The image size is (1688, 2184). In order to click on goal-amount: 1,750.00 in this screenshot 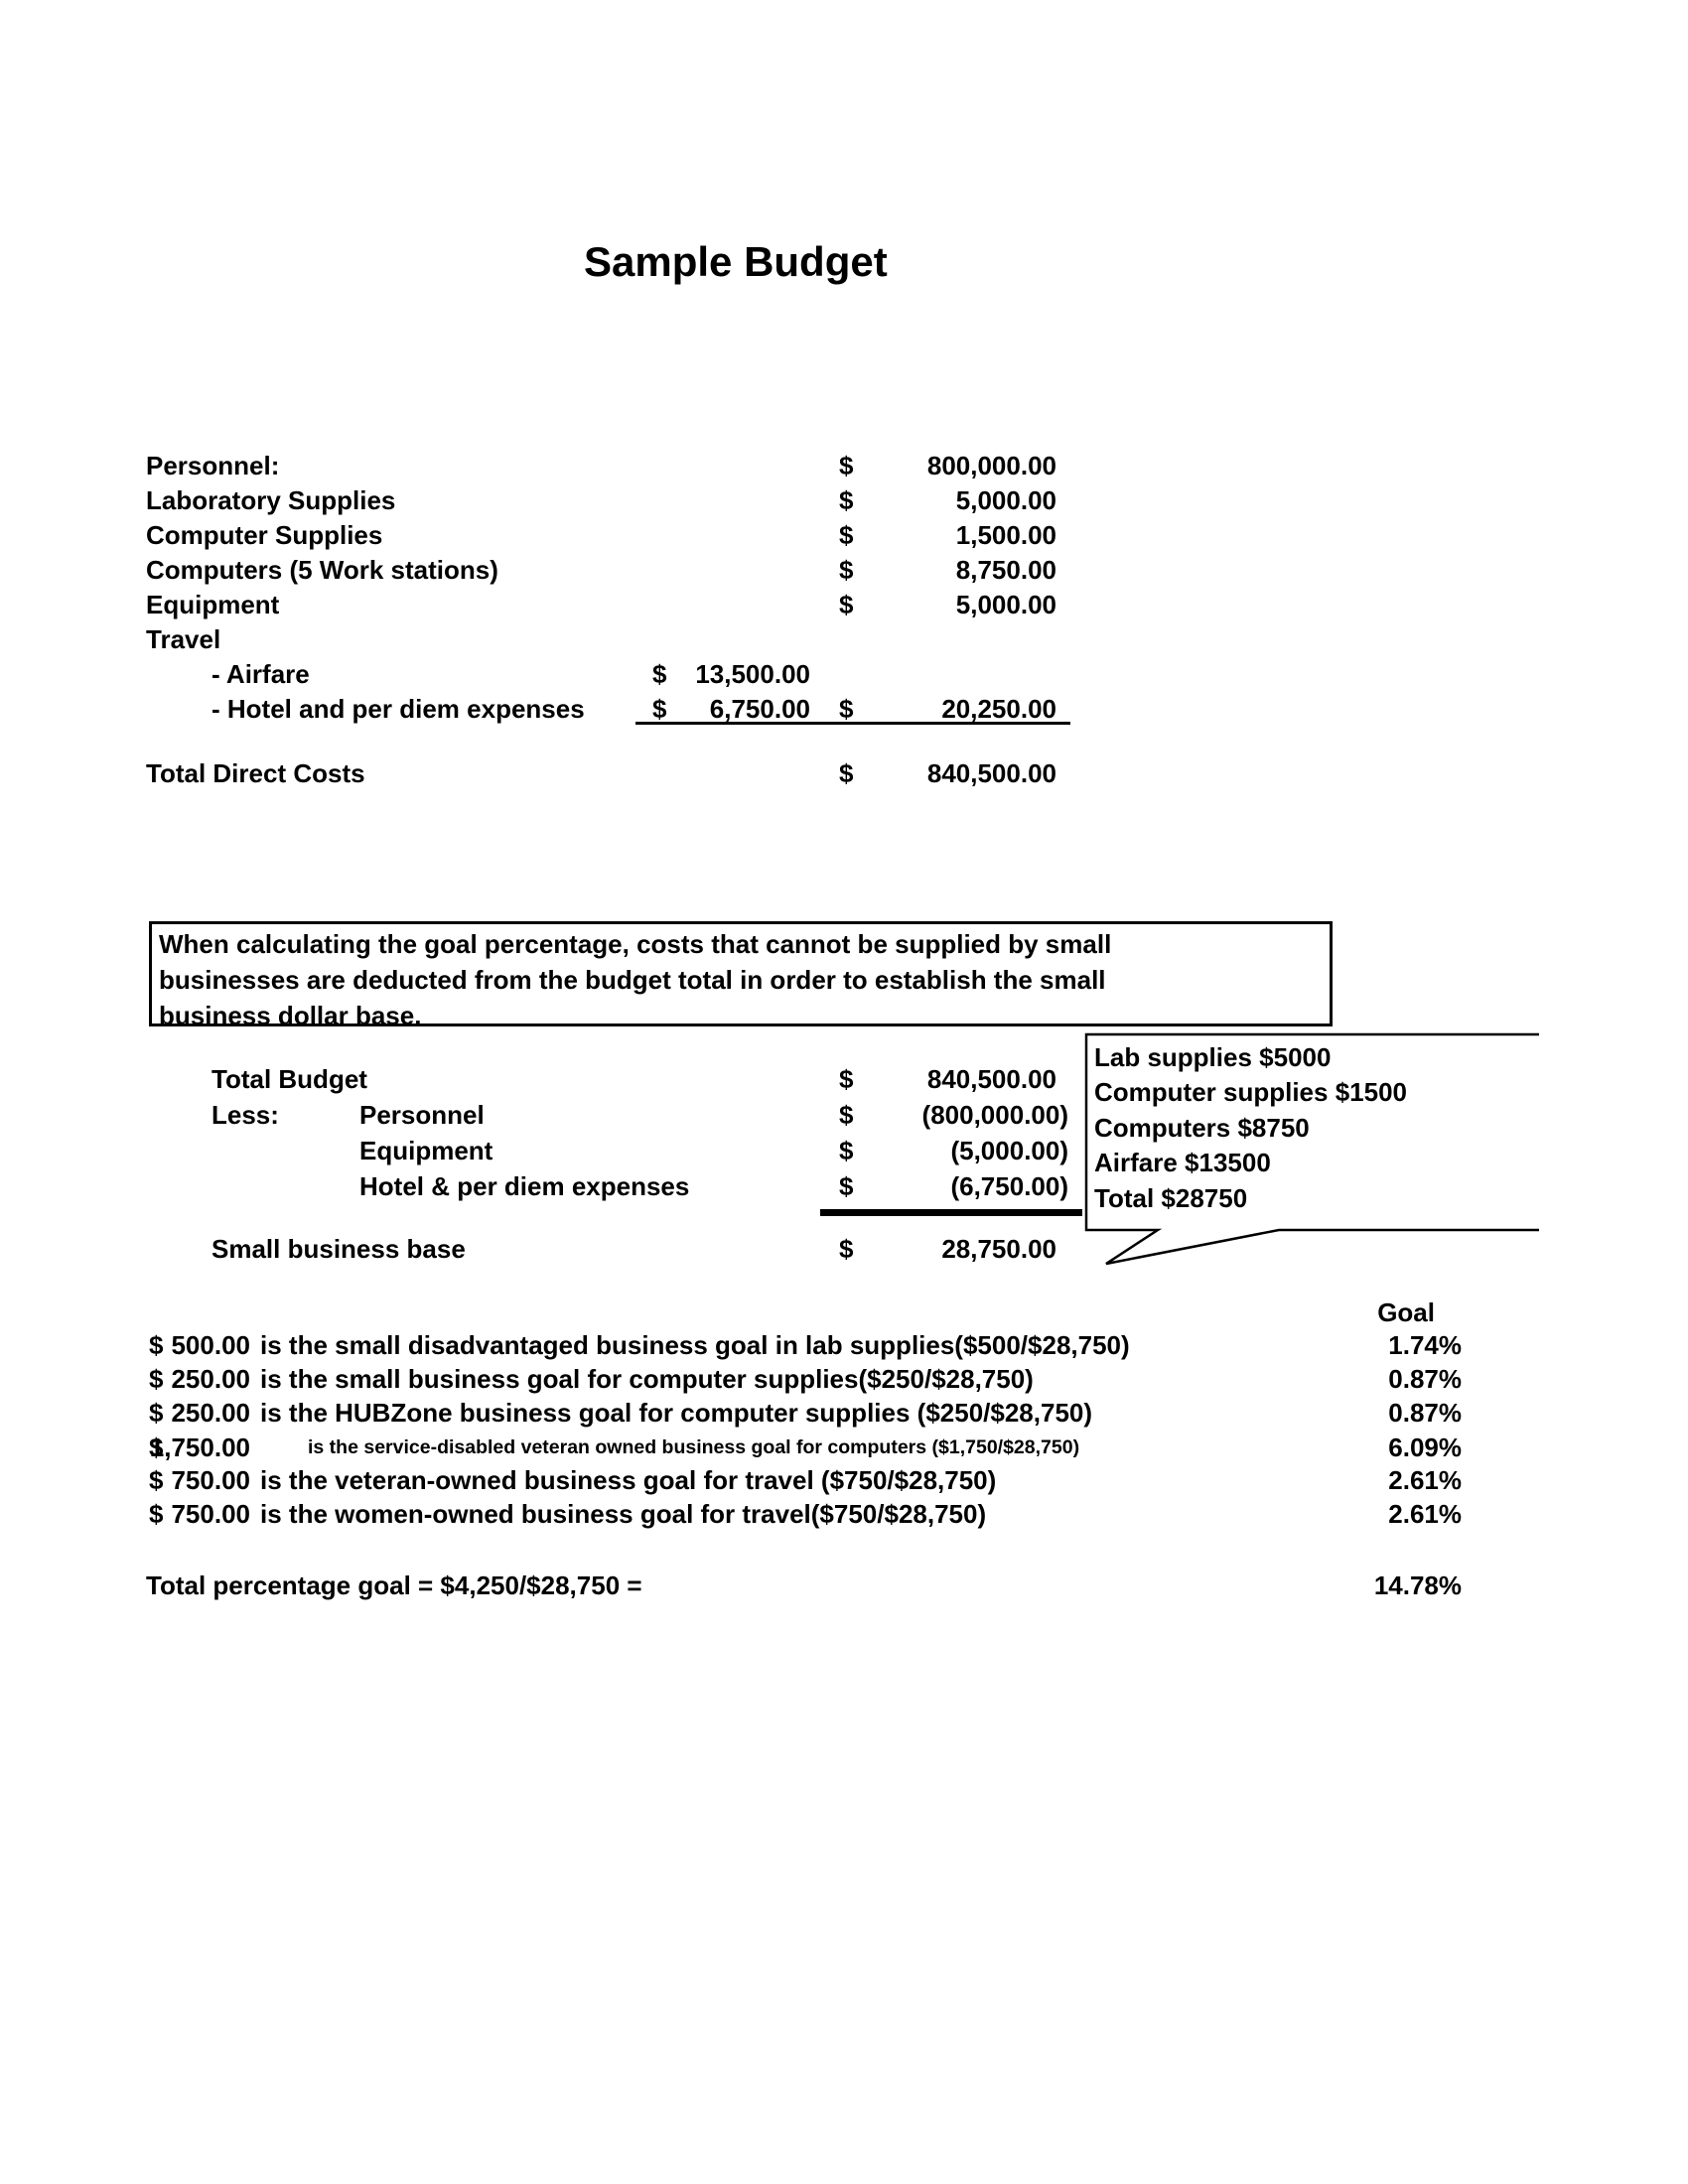, I will do `click(199, 1447)`.